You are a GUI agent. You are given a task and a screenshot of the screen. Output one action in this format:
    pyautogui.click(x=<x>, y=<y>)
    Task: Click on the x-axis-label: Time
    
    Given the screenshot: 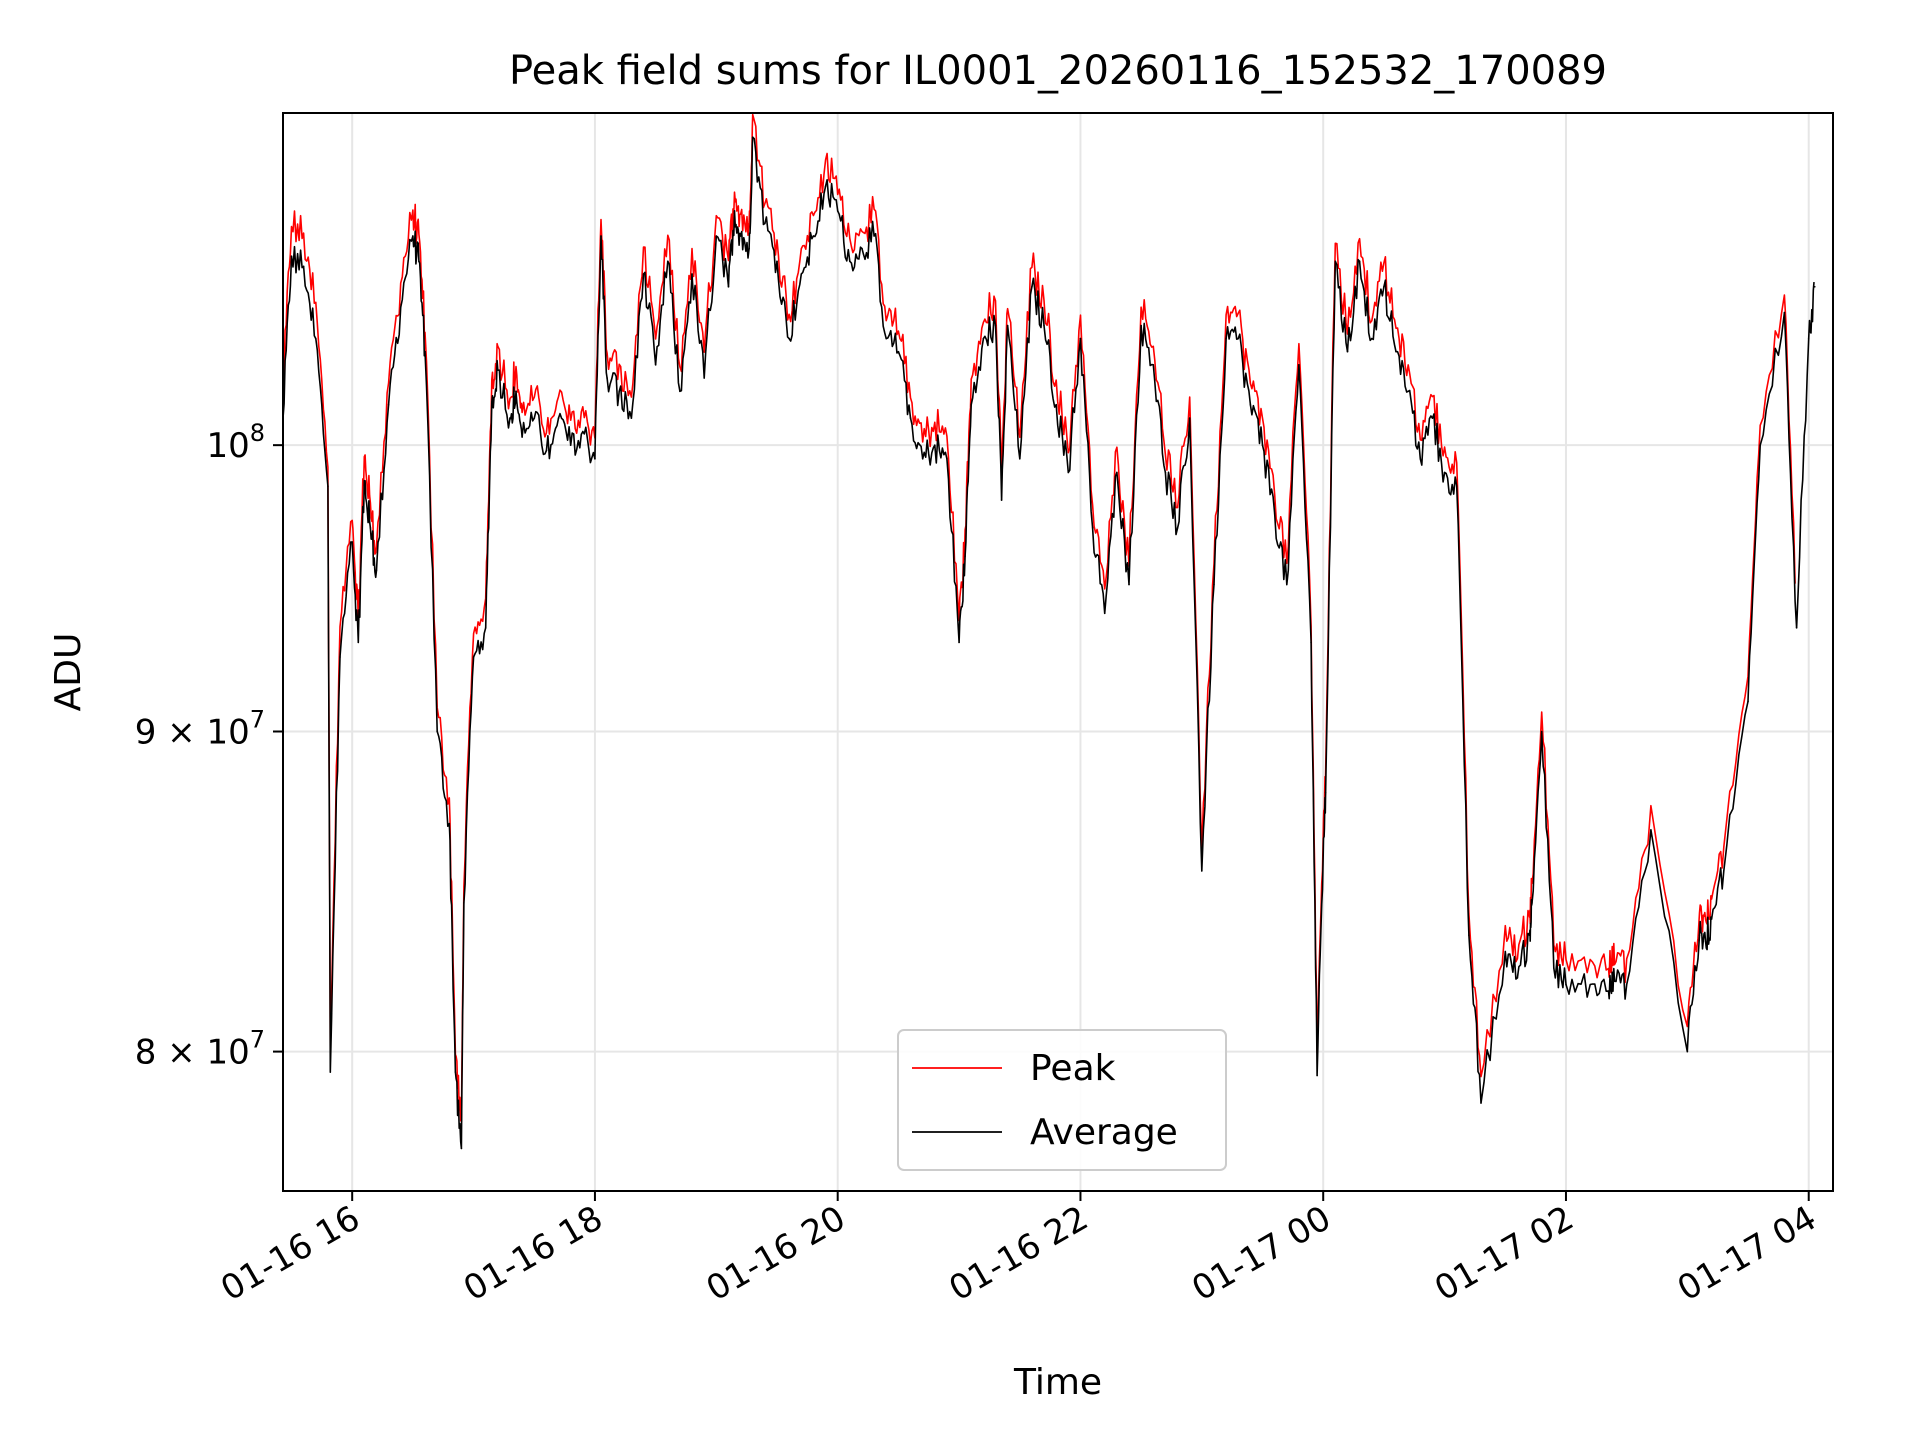 What is the action you would take?
    pyautogui.click(x=1057, y=1382)
    